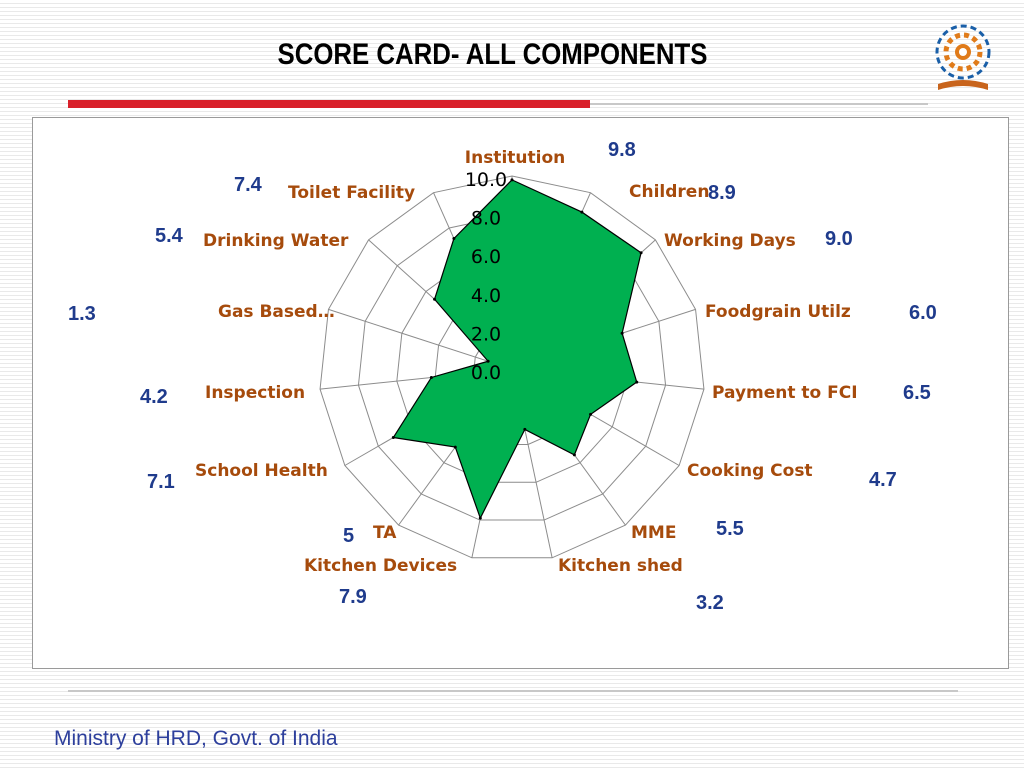 This screenshot has width=1024, height=768. I want to click on data-label: 5, so click(348, 536).